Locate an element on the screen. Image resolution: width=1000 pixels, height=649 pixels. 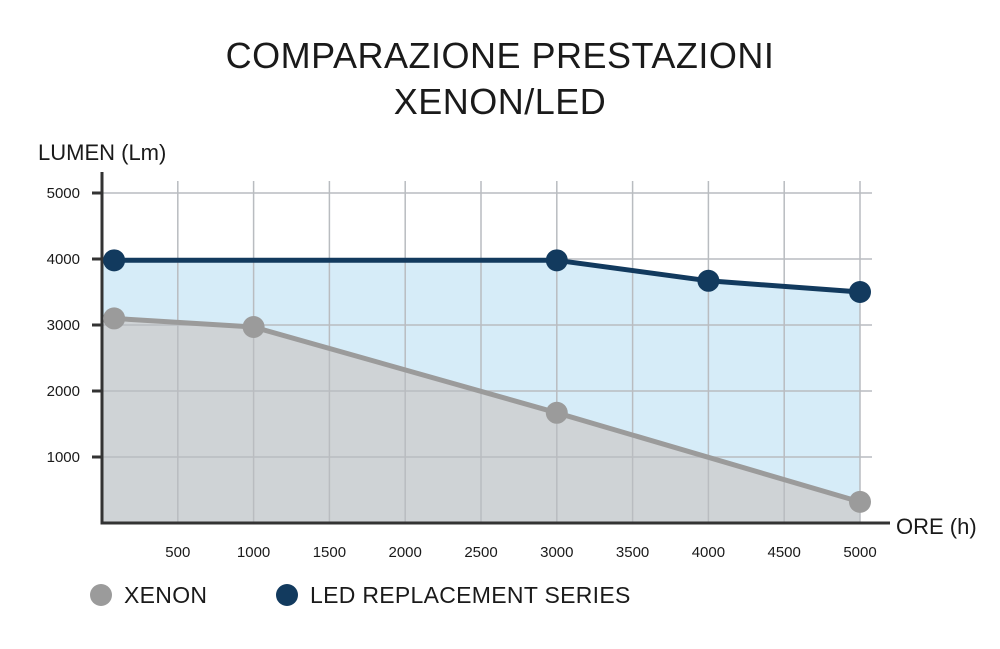
x-tick-label-3000: 3000 is located at coordinates (556, 552).